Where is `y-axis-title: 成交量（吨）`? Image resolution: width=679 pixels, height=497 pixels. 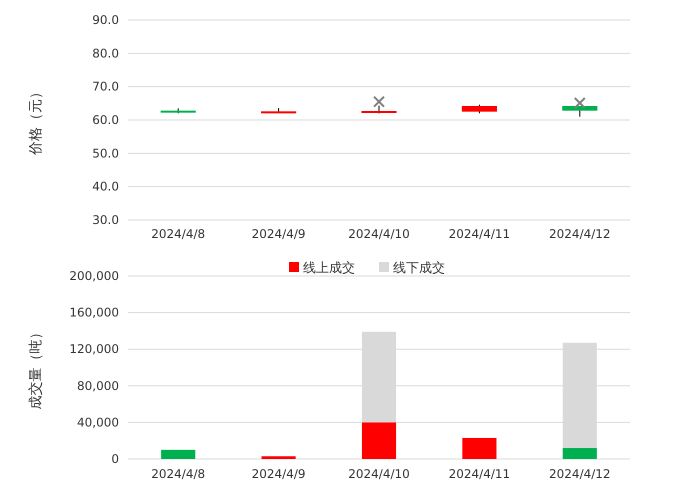 y-axis-title: 成交量（吨） is located at coordinates (36, 368).